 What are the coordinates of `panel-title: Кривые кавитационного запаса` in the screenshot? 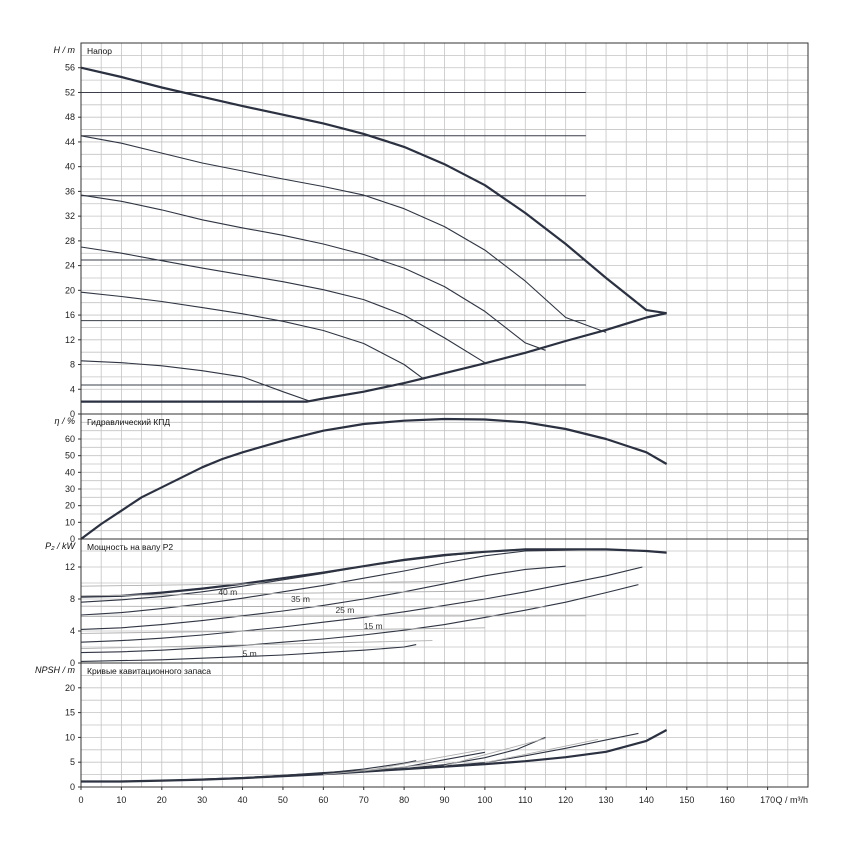 It's located at (149, 671).